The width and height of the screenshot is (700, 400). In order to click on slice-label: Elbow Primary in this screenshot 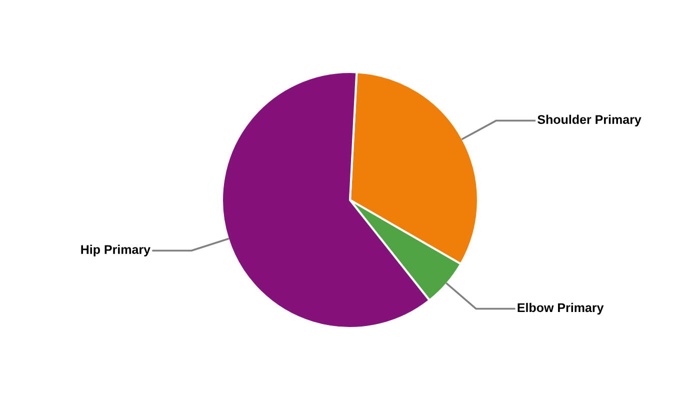, I will do `click(561, 308)`.